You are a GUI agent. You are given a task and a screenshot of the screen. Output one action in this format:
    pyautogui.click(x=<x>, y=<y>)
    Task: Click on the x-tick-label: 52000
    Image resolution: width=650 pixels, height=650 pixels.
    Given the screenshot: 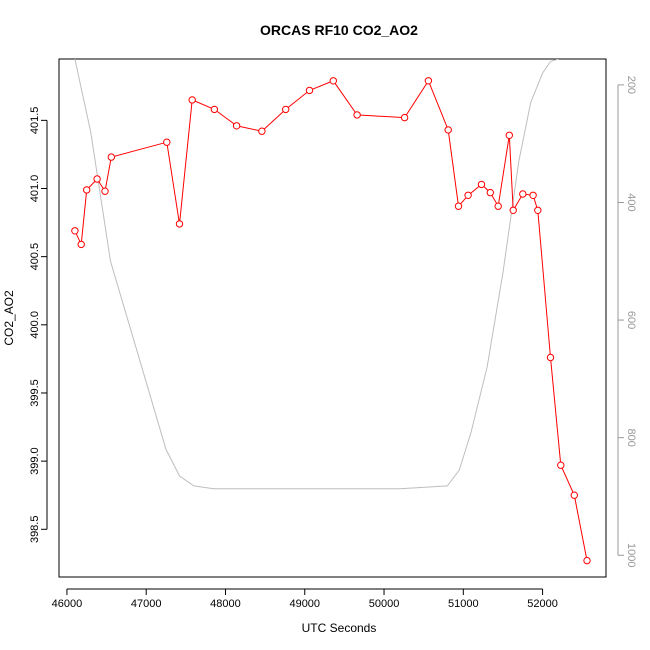 What is the action you would take?
    pyautogui.click(x=542, y=604)
    